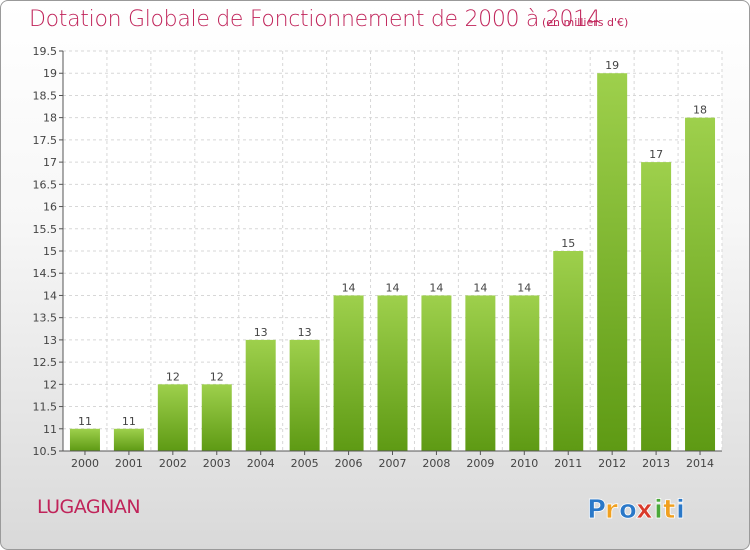  Describe the element at coordinates (393, 463) in the screenshot. I see `x-tick-label: 2007` at that location.